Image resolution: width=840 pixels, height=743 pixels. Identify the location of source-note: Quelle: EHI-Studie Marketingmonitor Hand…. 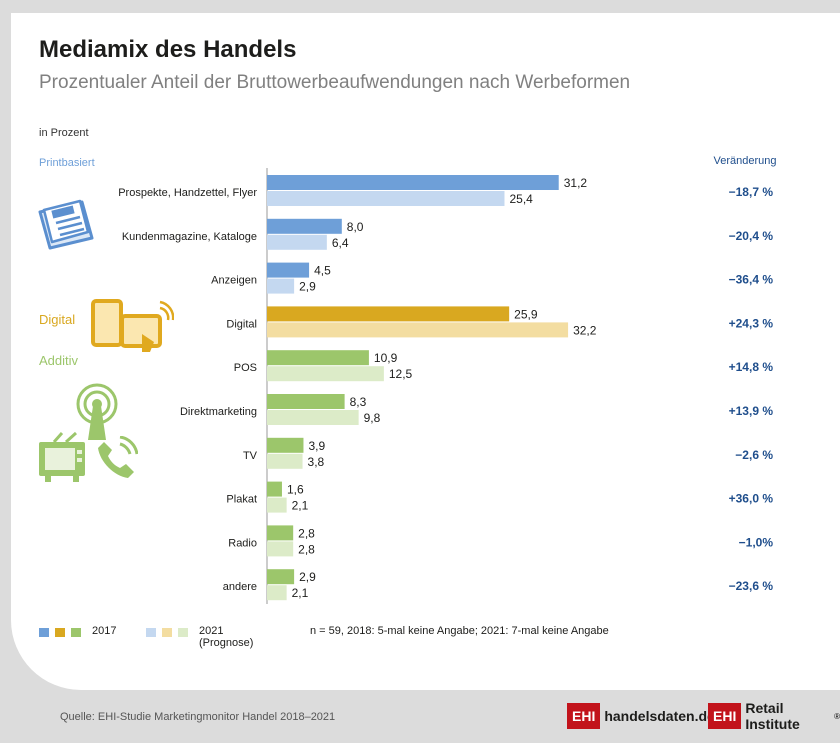
(198, 717).